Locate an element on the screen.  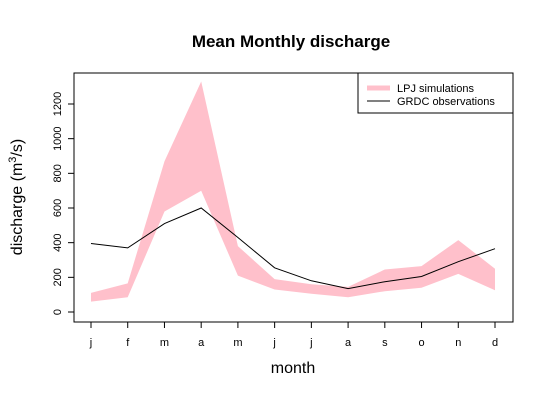
y-axis: 0 200 400 600 800 1000 1200 is located at coordinates (63, 203).